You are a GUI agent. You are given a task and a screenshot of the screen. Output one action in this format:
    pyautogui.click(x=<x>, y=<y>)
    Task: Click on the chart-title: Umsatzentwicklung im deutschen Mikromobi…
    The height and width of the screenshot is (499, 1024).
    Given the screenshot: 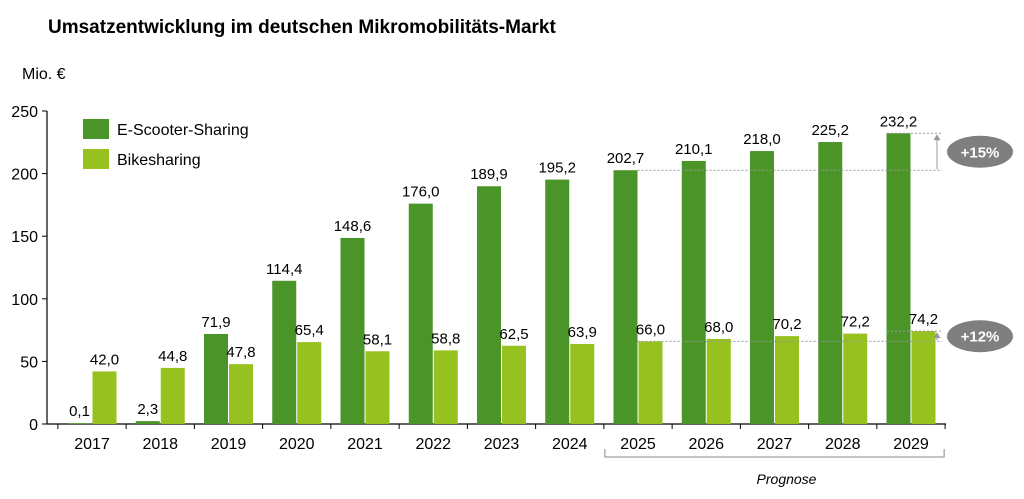 What is the action you would take?
    pyautogui.click(x=302, y=27)
    